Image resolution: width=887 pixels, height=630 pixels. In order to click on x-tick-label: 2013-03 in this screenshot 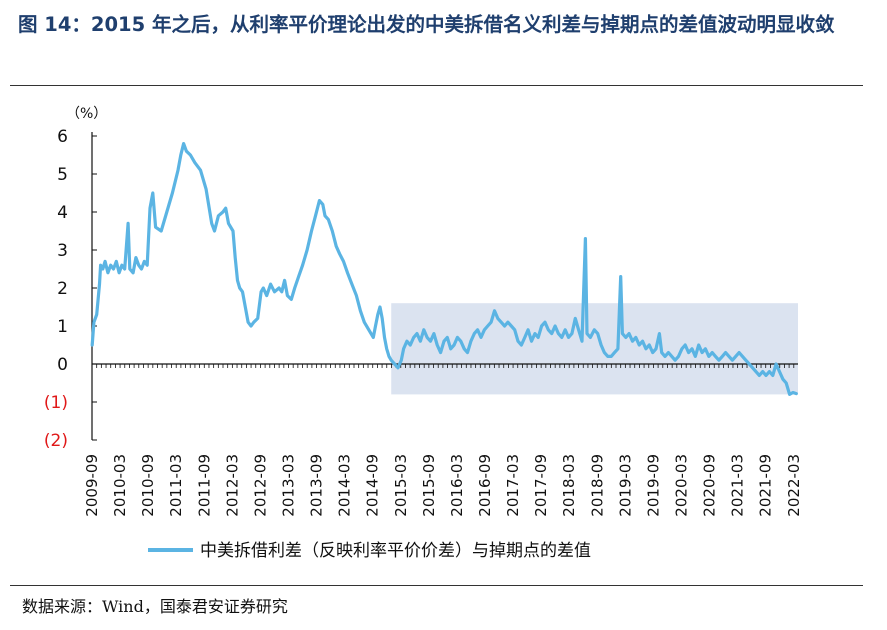, I will do `click(289, 485)`.